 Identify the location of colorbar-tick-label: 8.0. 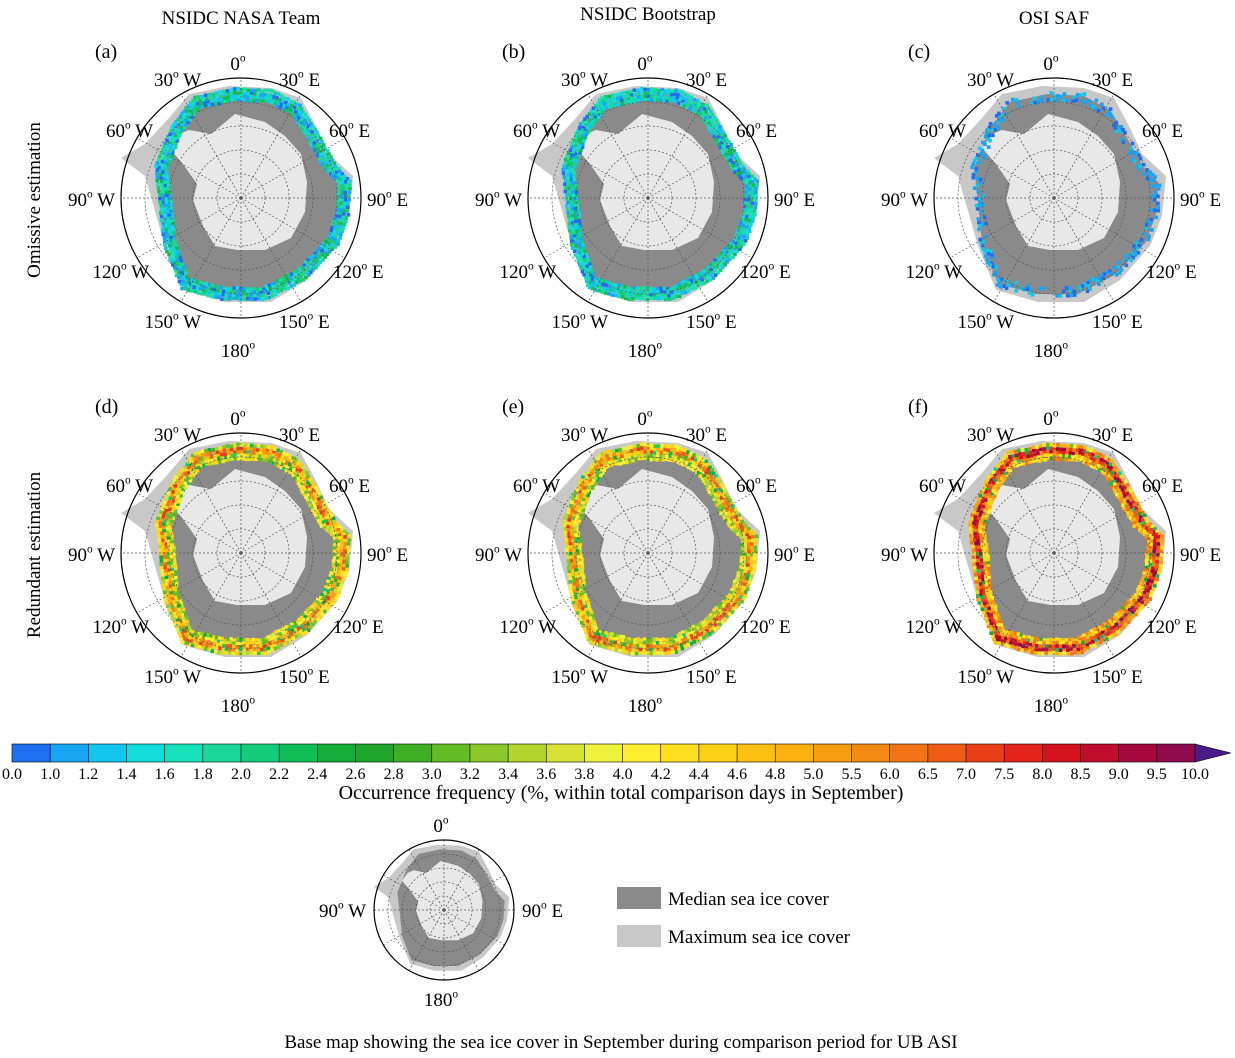
(1042, 774).